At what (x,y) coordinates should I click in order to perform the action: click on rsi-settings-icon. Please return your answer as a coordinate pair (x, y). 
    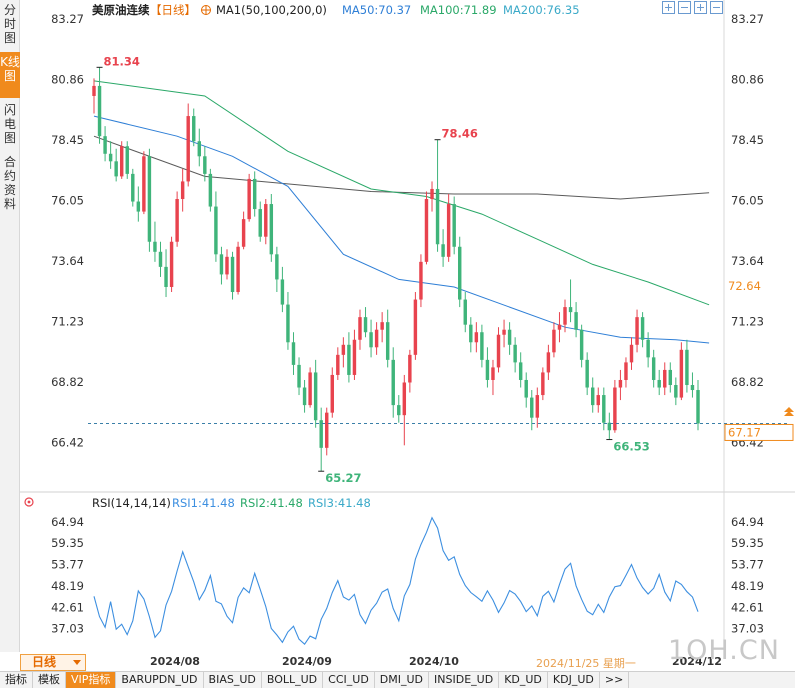
    Looking at the image, I should click on (29, 502).